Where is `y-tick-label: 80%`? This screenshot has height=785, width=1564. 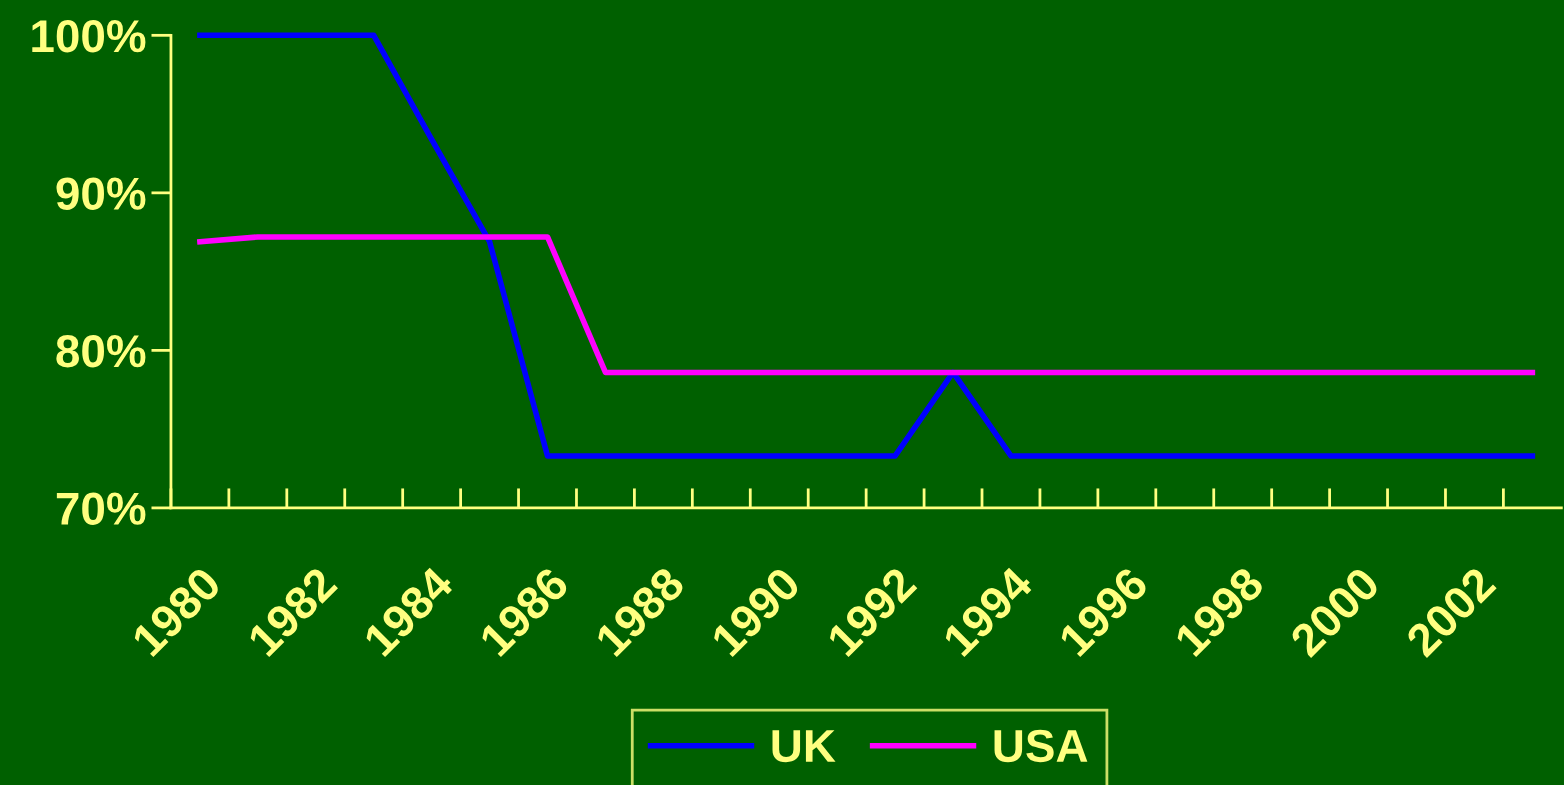 y-tick-label: 80% is located at coordinates (101, 351).